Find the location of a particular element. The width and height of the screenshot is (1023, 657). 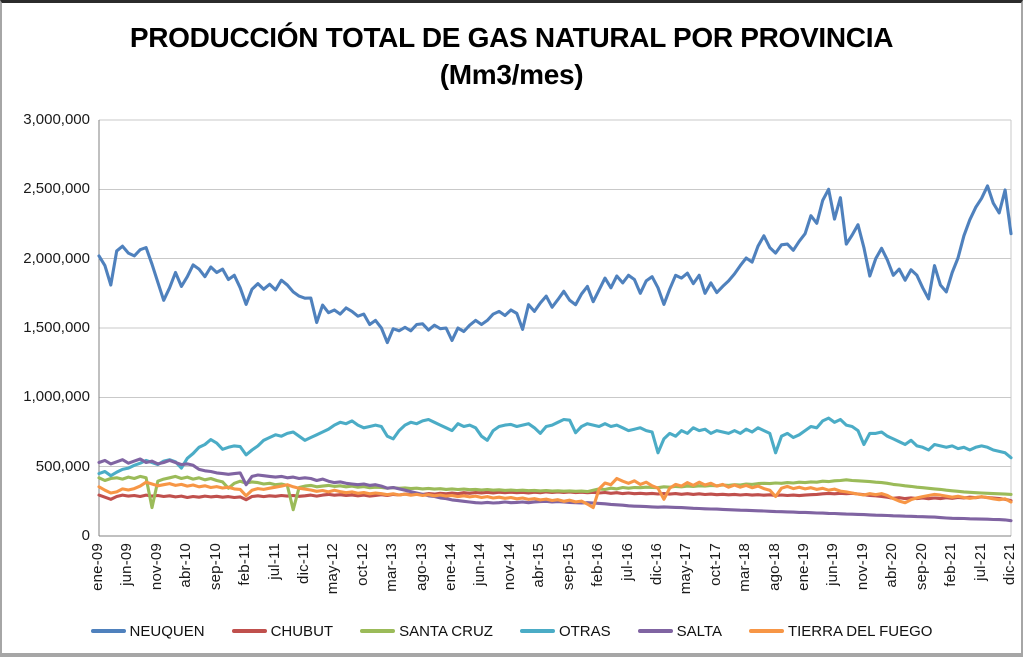

x-axis-label: dic-11 is located at coordinates (303, 563).